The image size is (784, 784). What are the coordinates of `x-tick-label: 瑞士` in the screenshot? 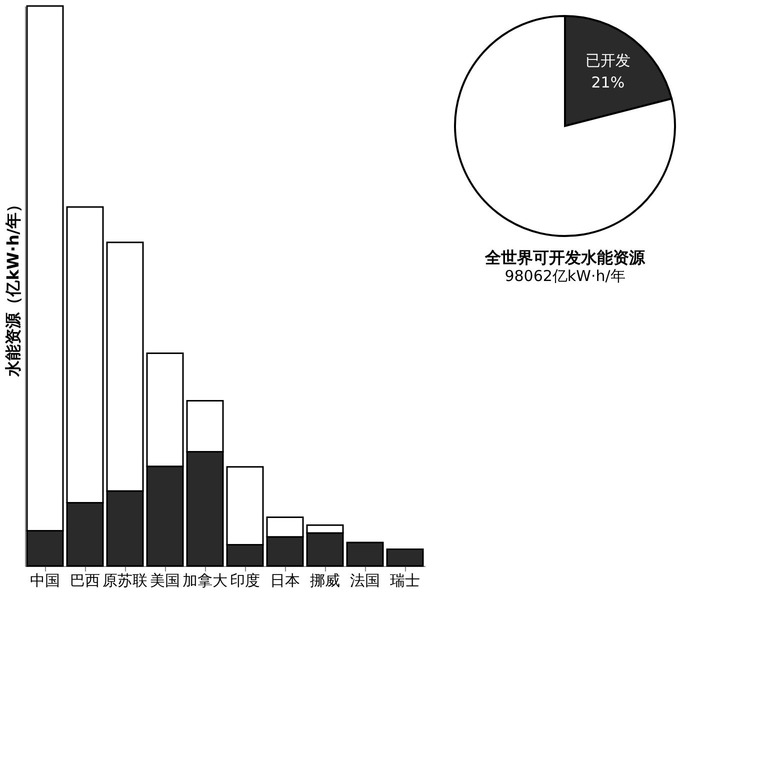 It's located at (405, 581).